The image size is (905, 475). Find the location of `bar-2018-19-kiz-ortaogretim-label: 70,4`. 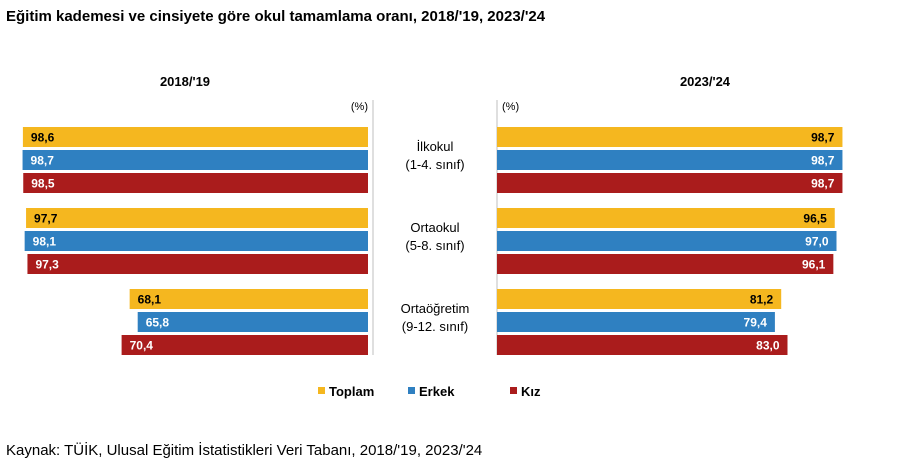

bar-2018-19-kiz-ortaogretim-label: 70,4 is located at coordinates (142, 346).